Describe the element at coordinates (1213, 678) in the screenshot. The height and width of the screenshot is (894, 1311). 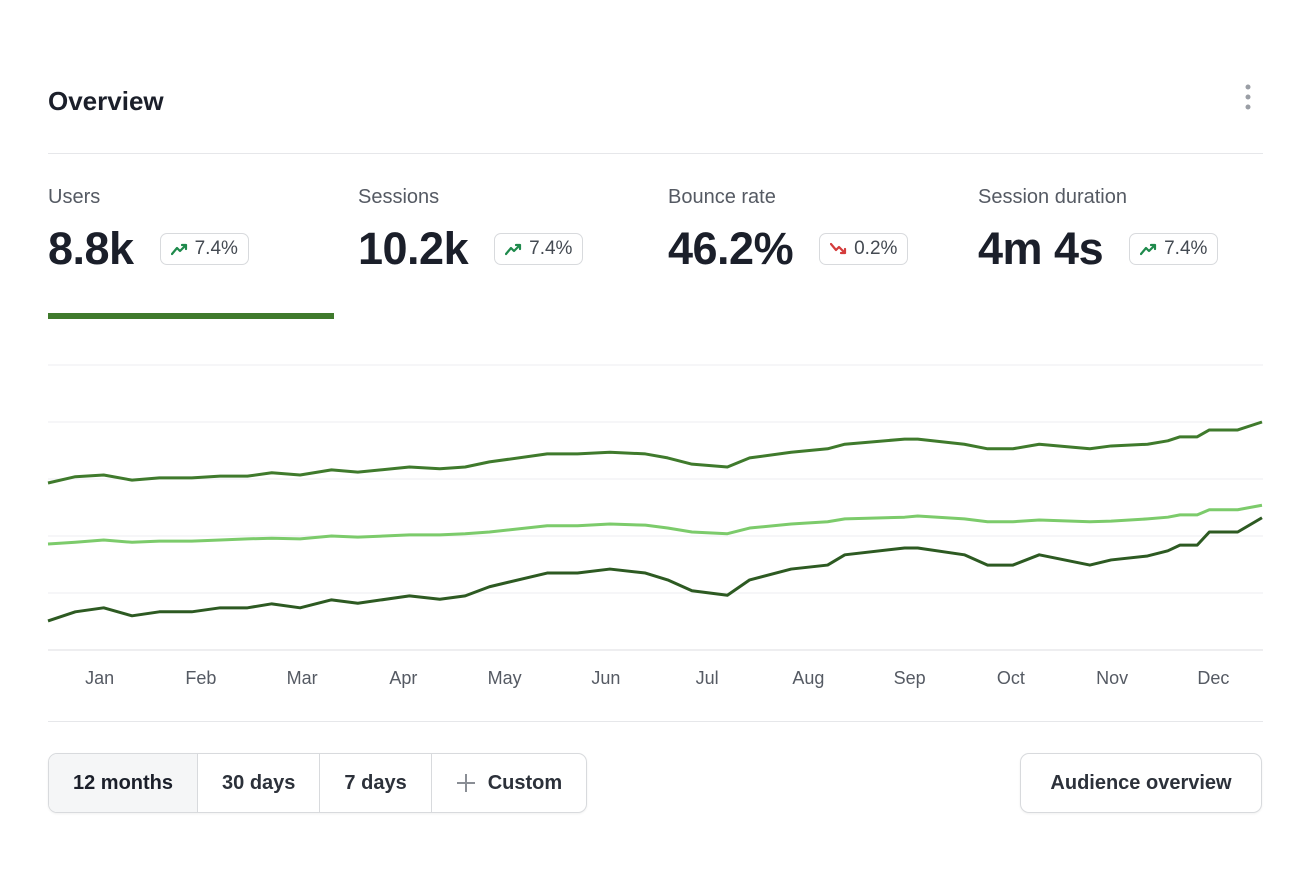
I see `x-tick-label: Dec` at that location.